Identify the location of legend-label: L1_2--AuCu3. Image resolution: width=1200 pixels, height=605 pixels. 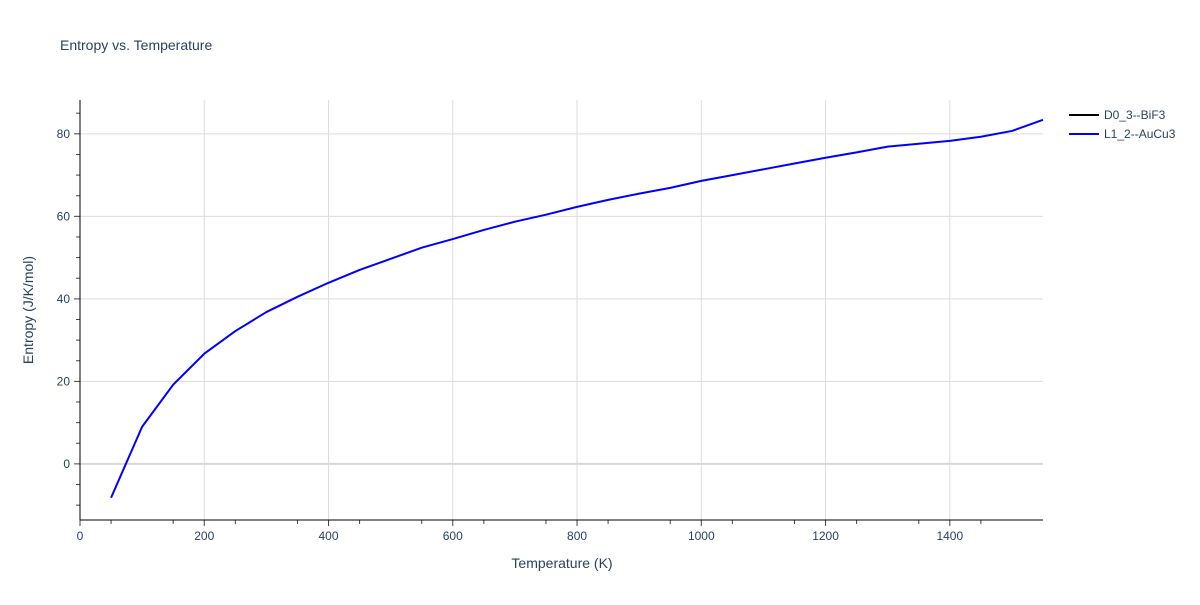
(1140, 134).